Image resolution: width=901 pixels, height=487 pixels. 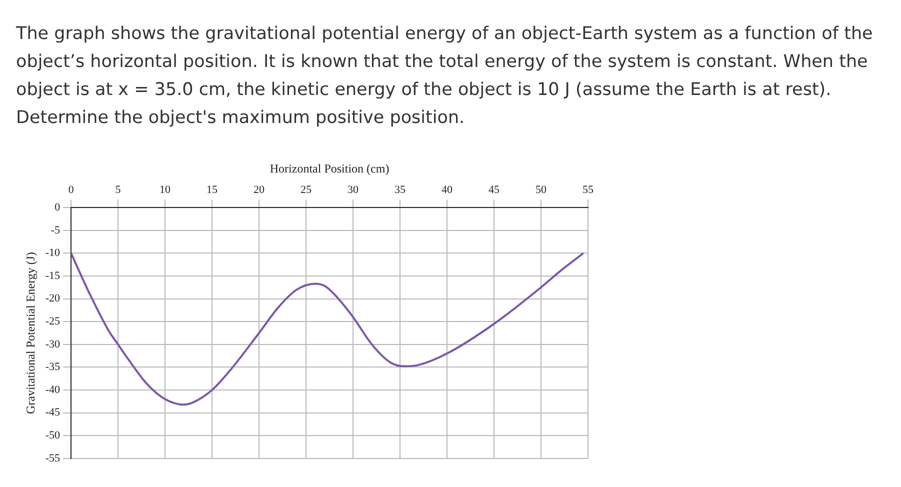 What do you see at coordinates (53, 253) in the screenshot?
I see `y-tick-label: -10` at bounding box center [53, 253].